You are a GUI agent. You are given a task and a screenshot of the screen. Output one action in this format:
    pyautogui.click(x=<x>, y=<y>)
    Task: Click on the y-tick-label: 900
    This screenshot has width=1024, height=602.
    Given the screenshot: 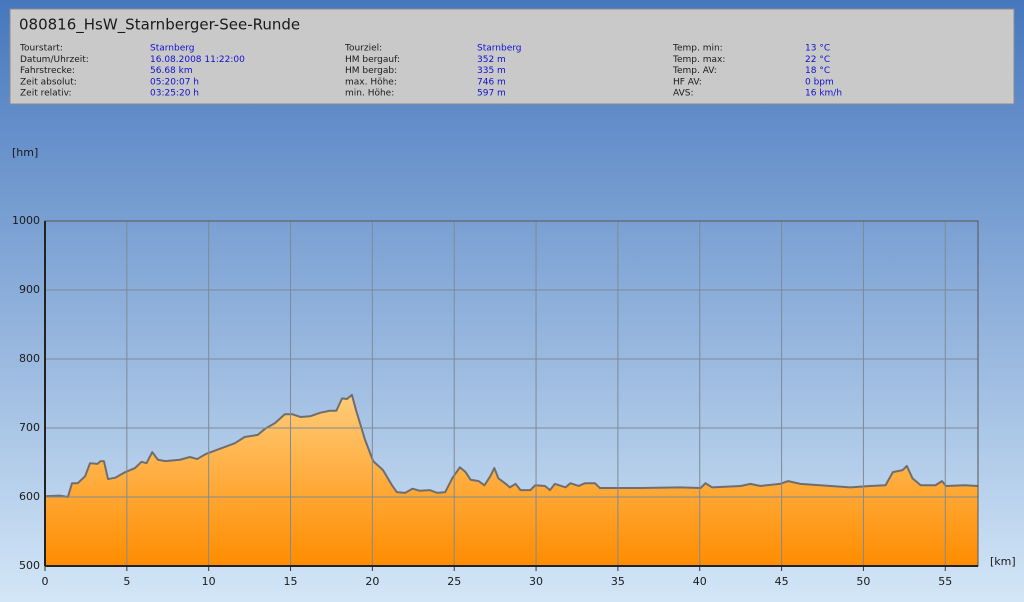 What is the action you would take?
    pyautogui.click(x=29, y=289)
    